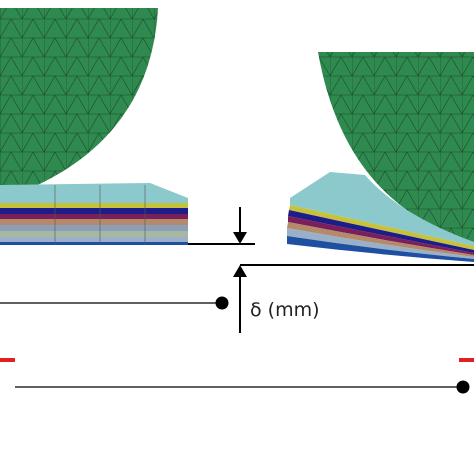 The width and height of the screenshot is (474, 474). What do you see at coordinates (285, 310) in the screenshot?
I see `delta-label: δ (mm)` at bounding box center [285, 310].